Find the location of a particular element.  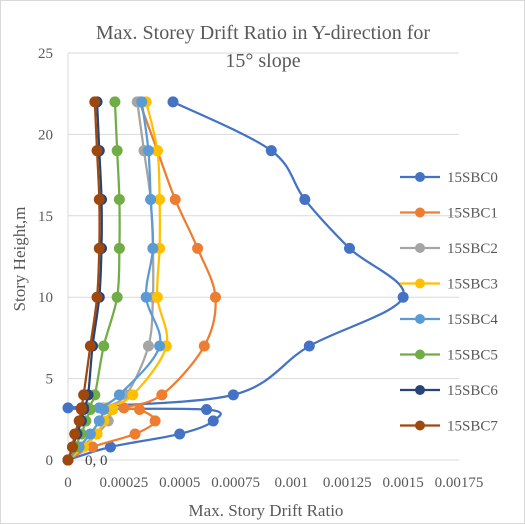

legend-label: 15SBC5 is located at coordinates (472, 356).